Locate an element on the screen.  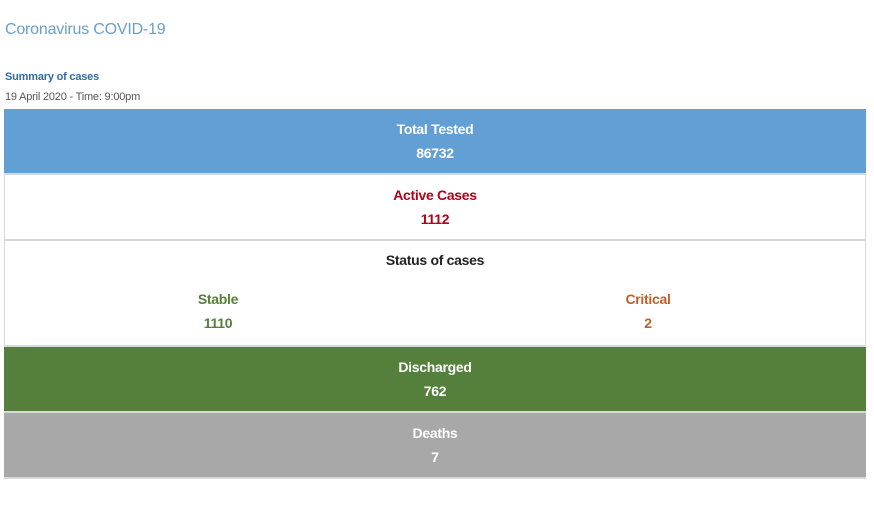
stable-label: Stable is located at coordinates (218, 299).